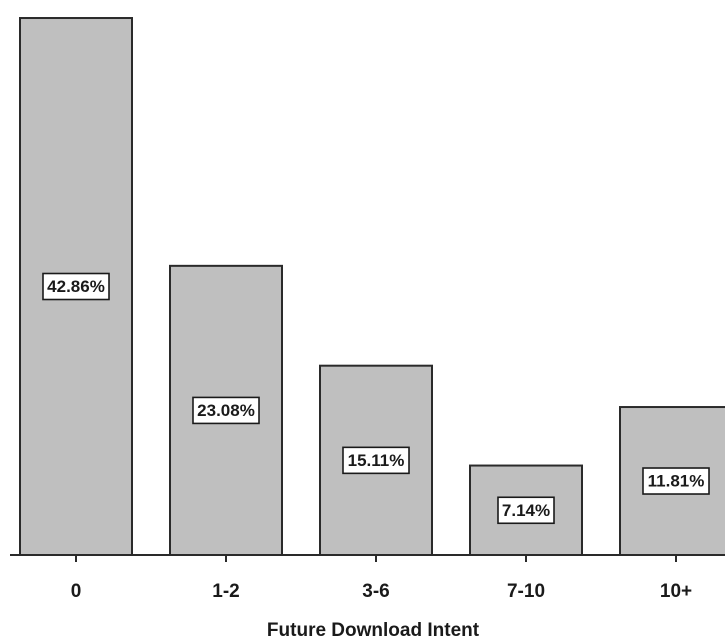 This screenshot has height=643, width=725. I want to click on data-label-1: 23.08%, so click(226, 410).